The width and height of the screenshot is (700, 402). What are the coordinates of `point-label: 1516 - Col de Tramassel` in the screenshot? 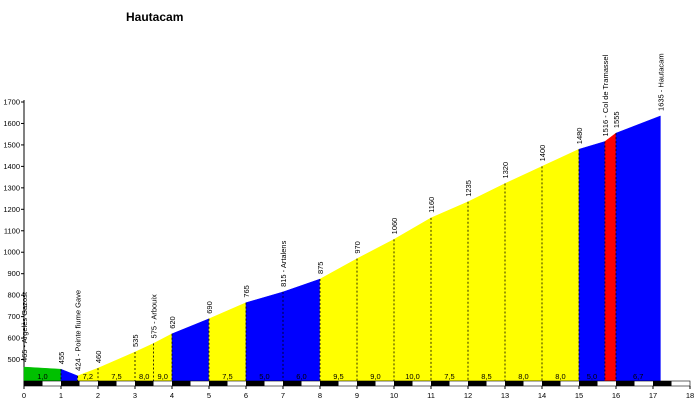 It's located at (605, 95).